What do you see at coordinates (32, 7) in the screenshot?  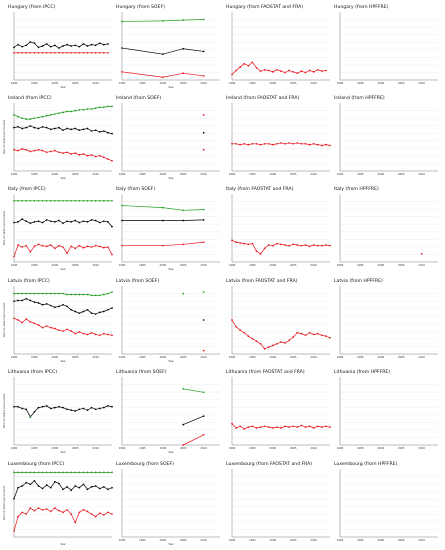 I see `panel-title: Hungary (from IPCC)` at bounding box center [32, 7].